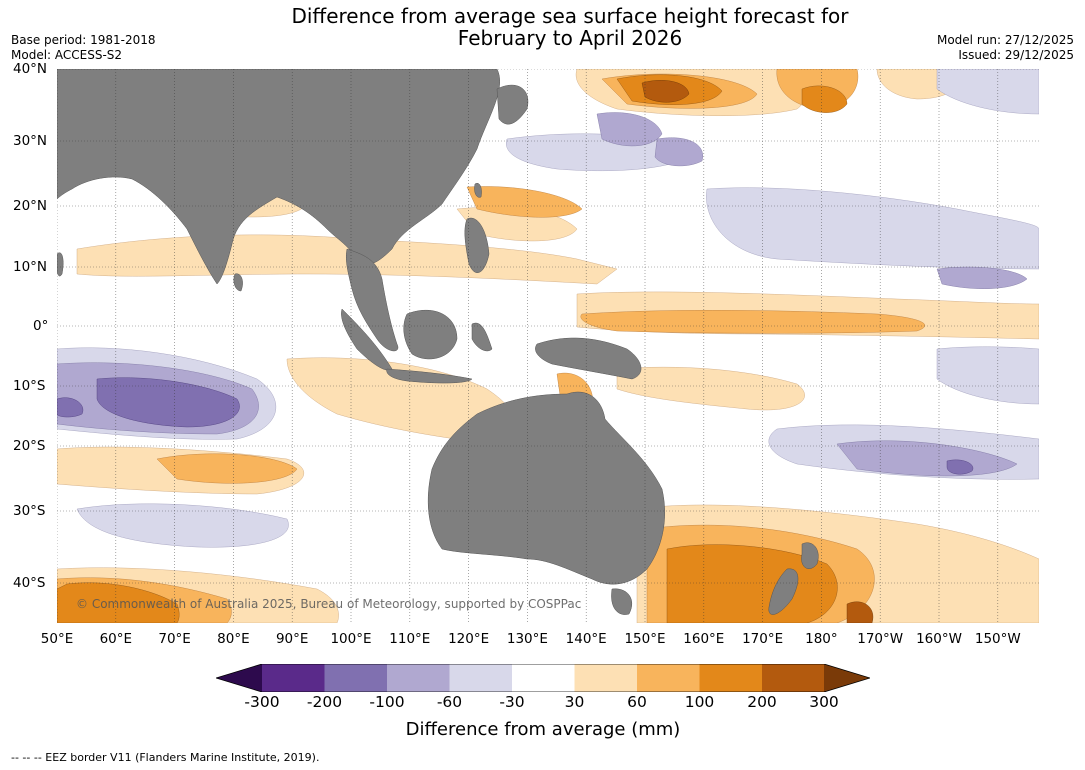 The width and height of the screenshot is (1085, 770). I want to click on colorbar, so click(543, 678).